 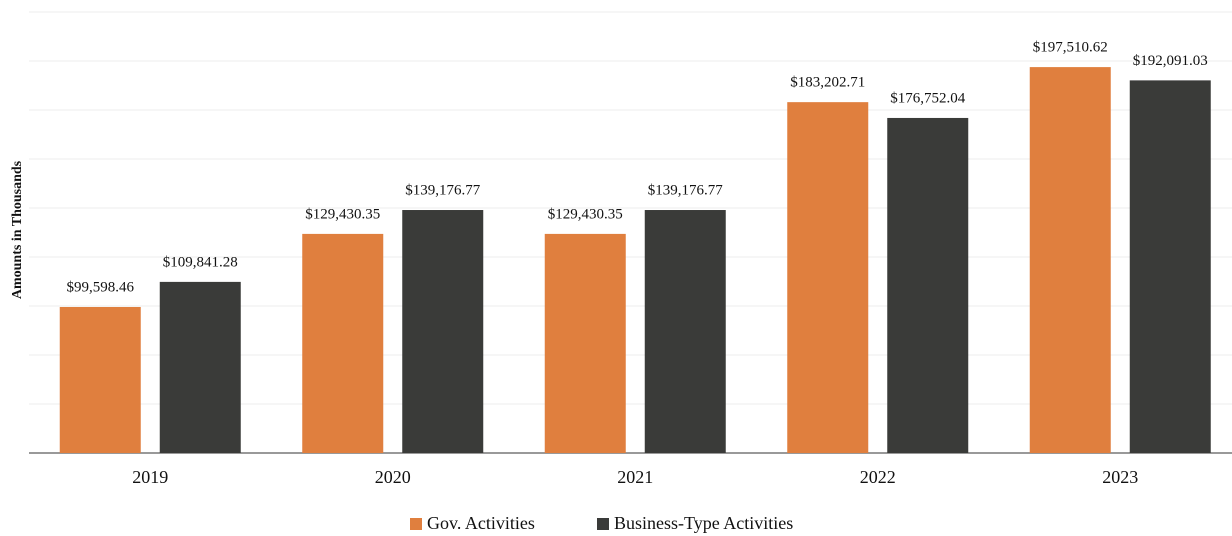 What do you see at coordinates (481, 523) in the screenshot?
I see `legend-label: Gov. Activities` at bounding box center [481, 523].